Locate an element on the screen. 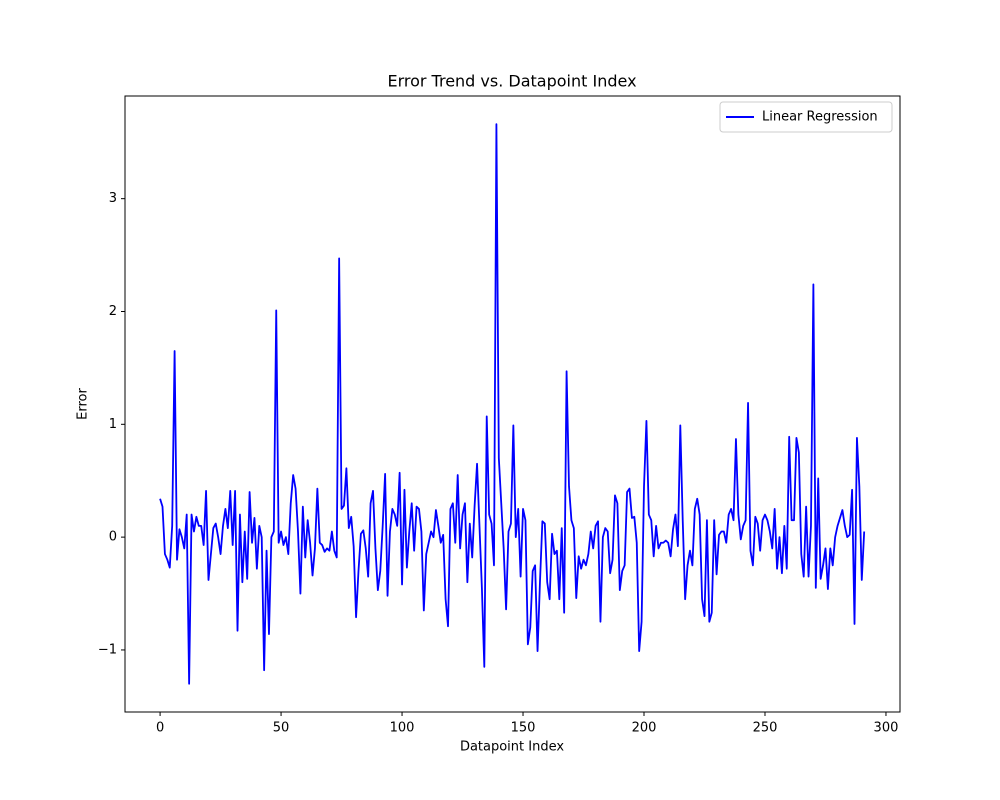 The height and width of the screenshot is (800, 1000). y-tick-label: 1 is located at coordinates (113, 424).